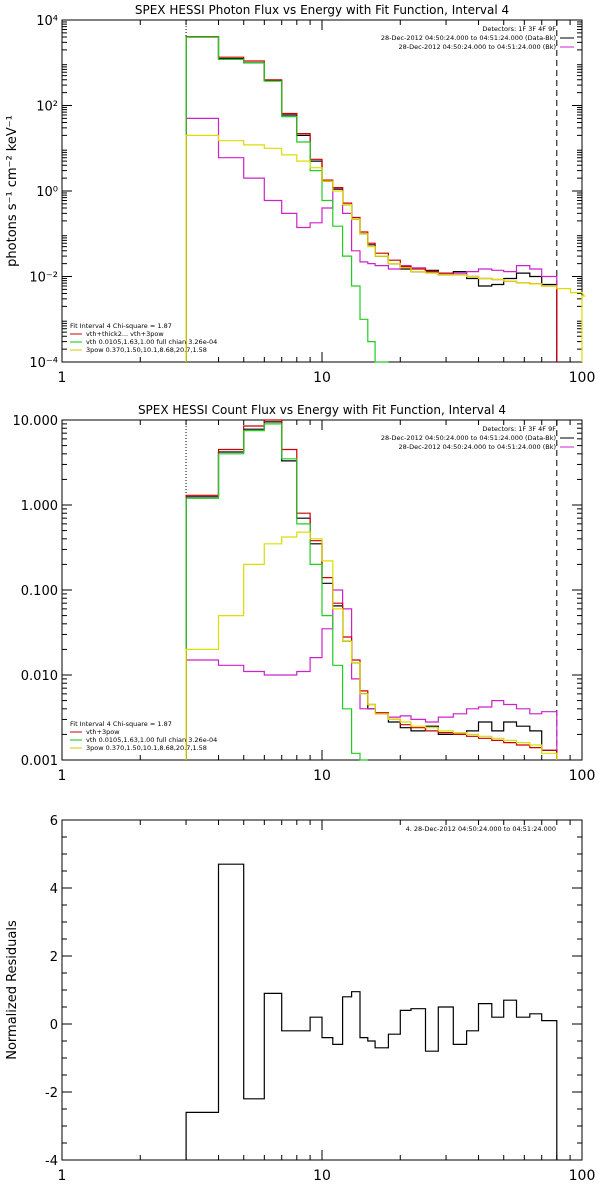 Image resolution: width=600 pixels, height=1204 pixels. Describe the element at coordinates (322, 378) in the screenshot. I see `photon-xtick-label: 10` at that location.